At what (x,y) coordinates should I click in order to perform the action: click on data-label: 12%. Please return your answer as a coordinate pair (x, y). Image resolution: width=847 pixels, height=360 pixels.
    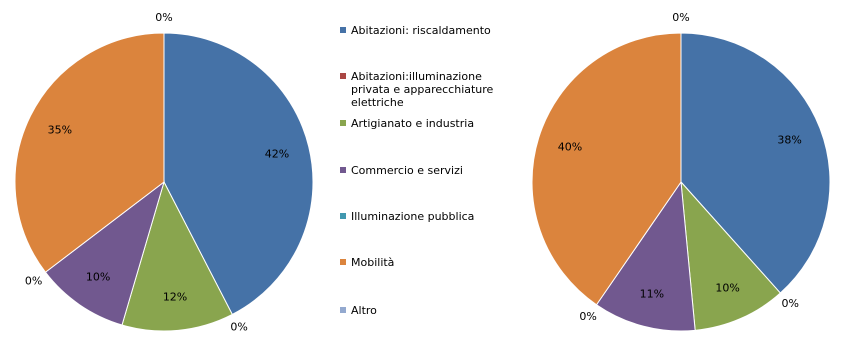
    Looking at the image, I should click on (175, 297).